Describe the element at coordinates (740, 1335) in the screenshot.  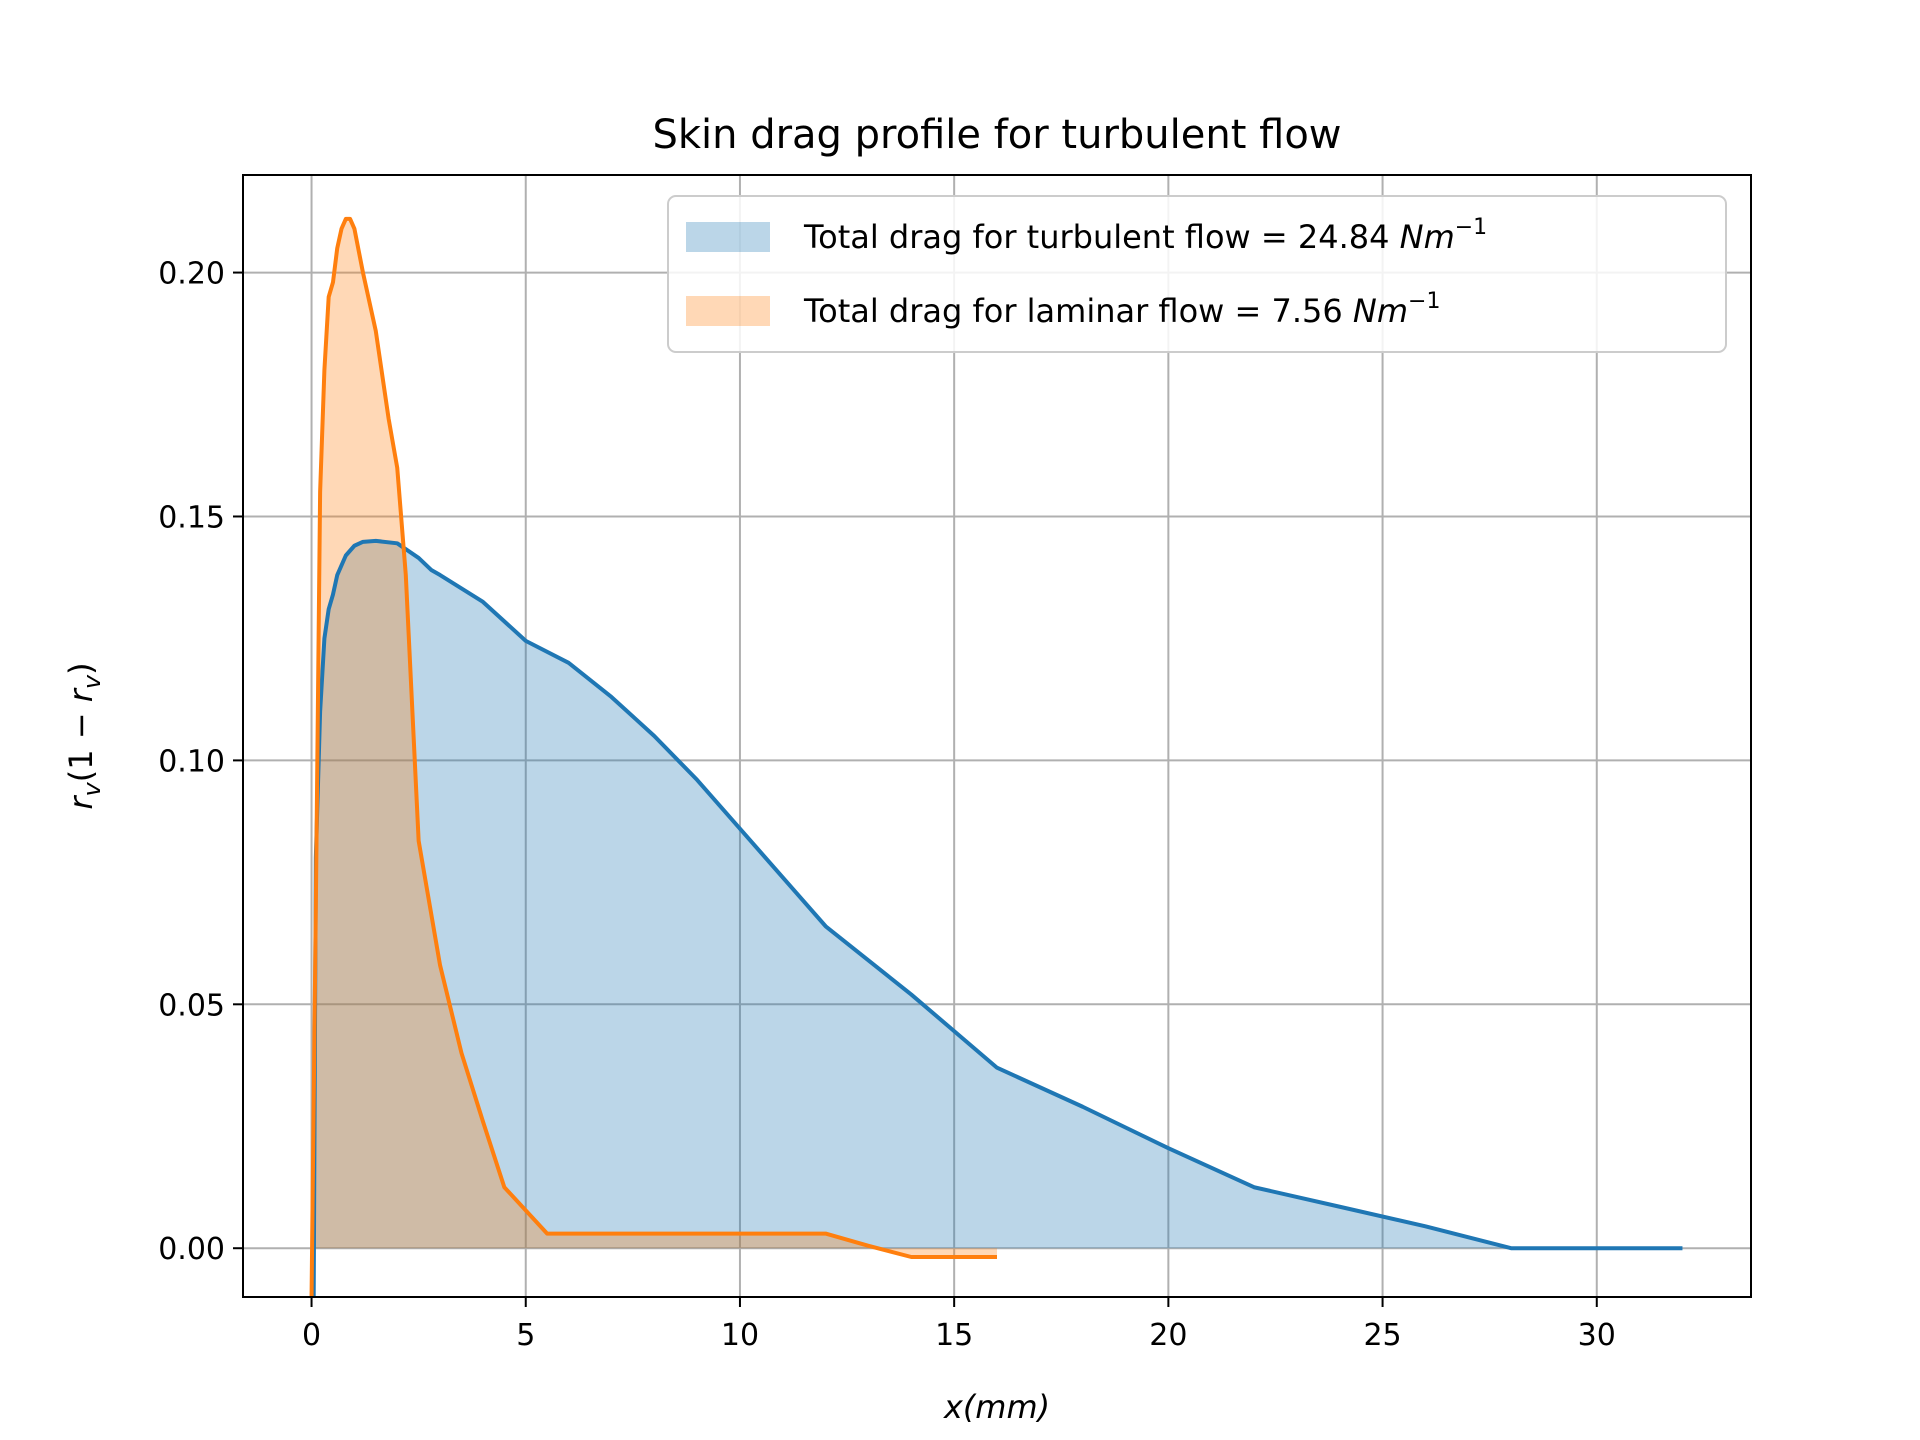
I see `x-tick-label: 10` at that location.